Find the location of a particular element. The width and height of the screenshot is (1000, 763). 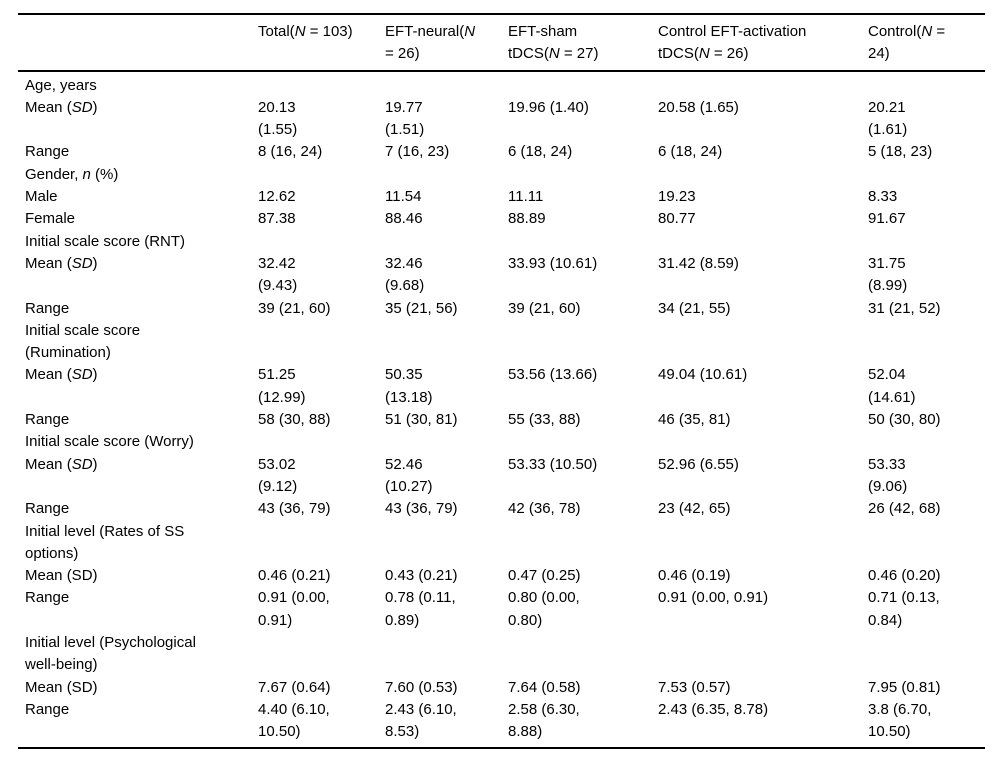

table-row-rnt-section: Initial scale score (RNT) is located at coordinates (501, 242).